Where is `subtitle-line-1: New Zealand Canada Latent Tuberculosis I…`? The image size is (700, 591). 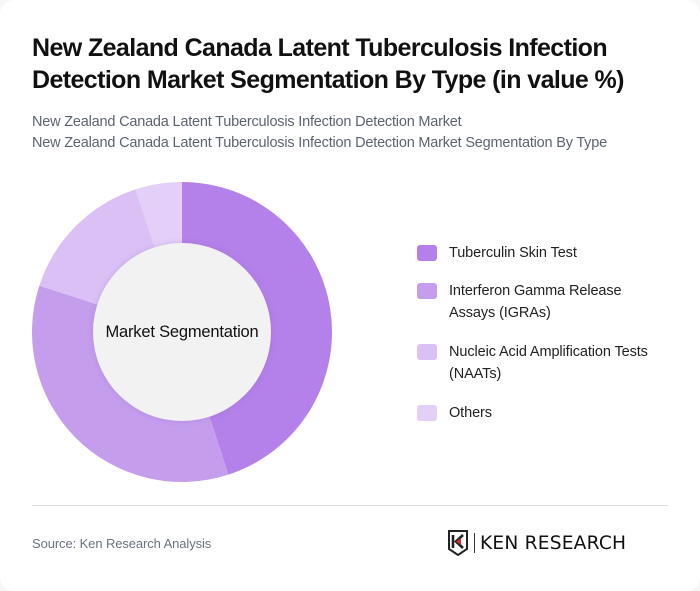
subtitle-line-1: New Zealand Canada Latent Tuberculosis I… is located at coordinates (247, 122).